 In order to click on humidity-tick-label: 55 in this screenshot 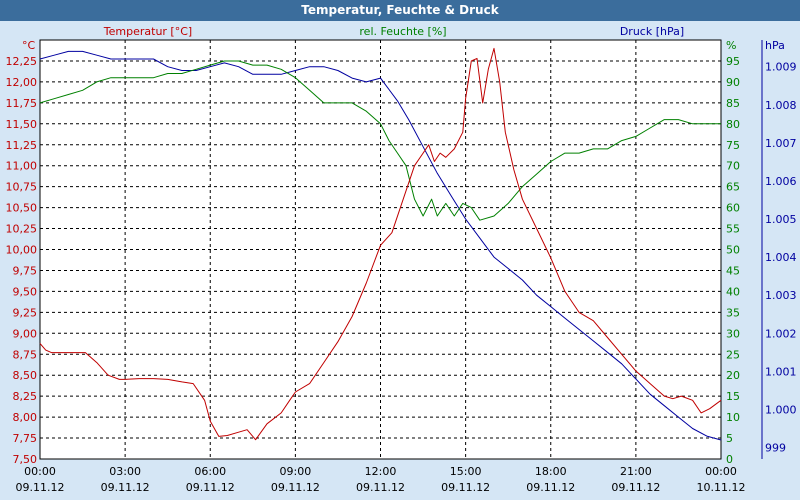, I will do `click(733, 229)`.